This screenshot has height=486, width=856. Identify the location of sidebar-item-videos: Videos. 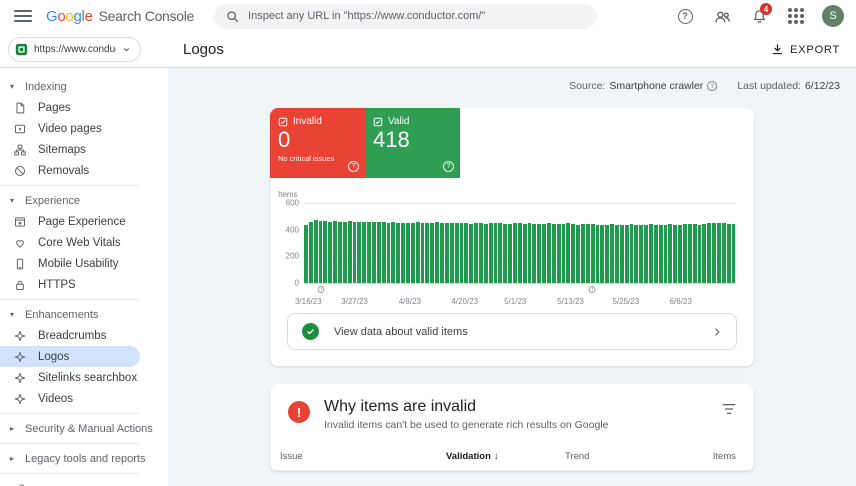
(70, 398).